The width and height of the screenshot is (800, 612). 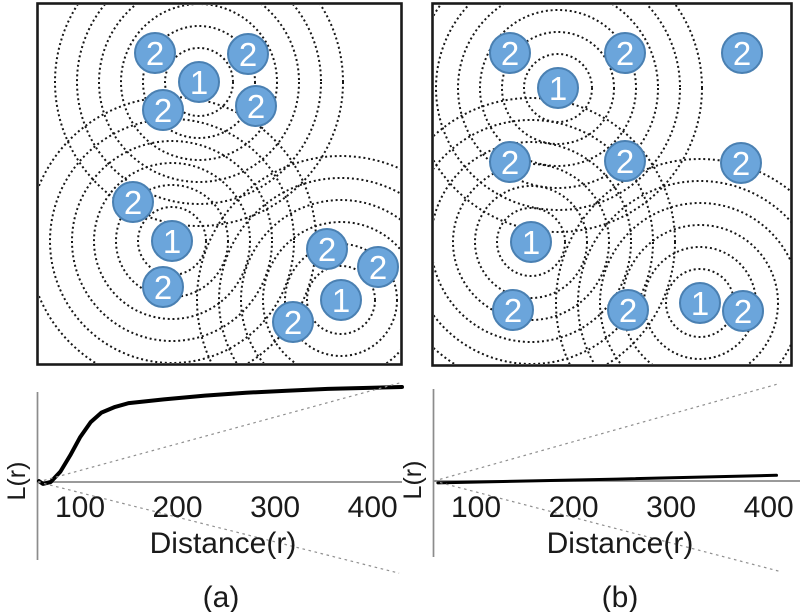 I want to click on plot-a-envelopes, so click(x=220, y=477).